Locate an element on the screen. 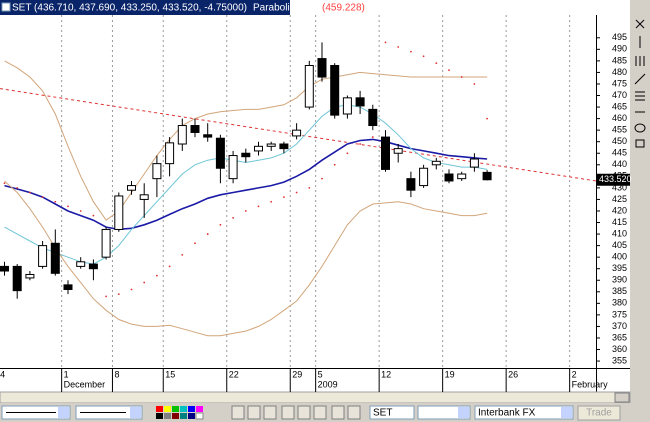  window-icon is located at coordinates (6, 7).